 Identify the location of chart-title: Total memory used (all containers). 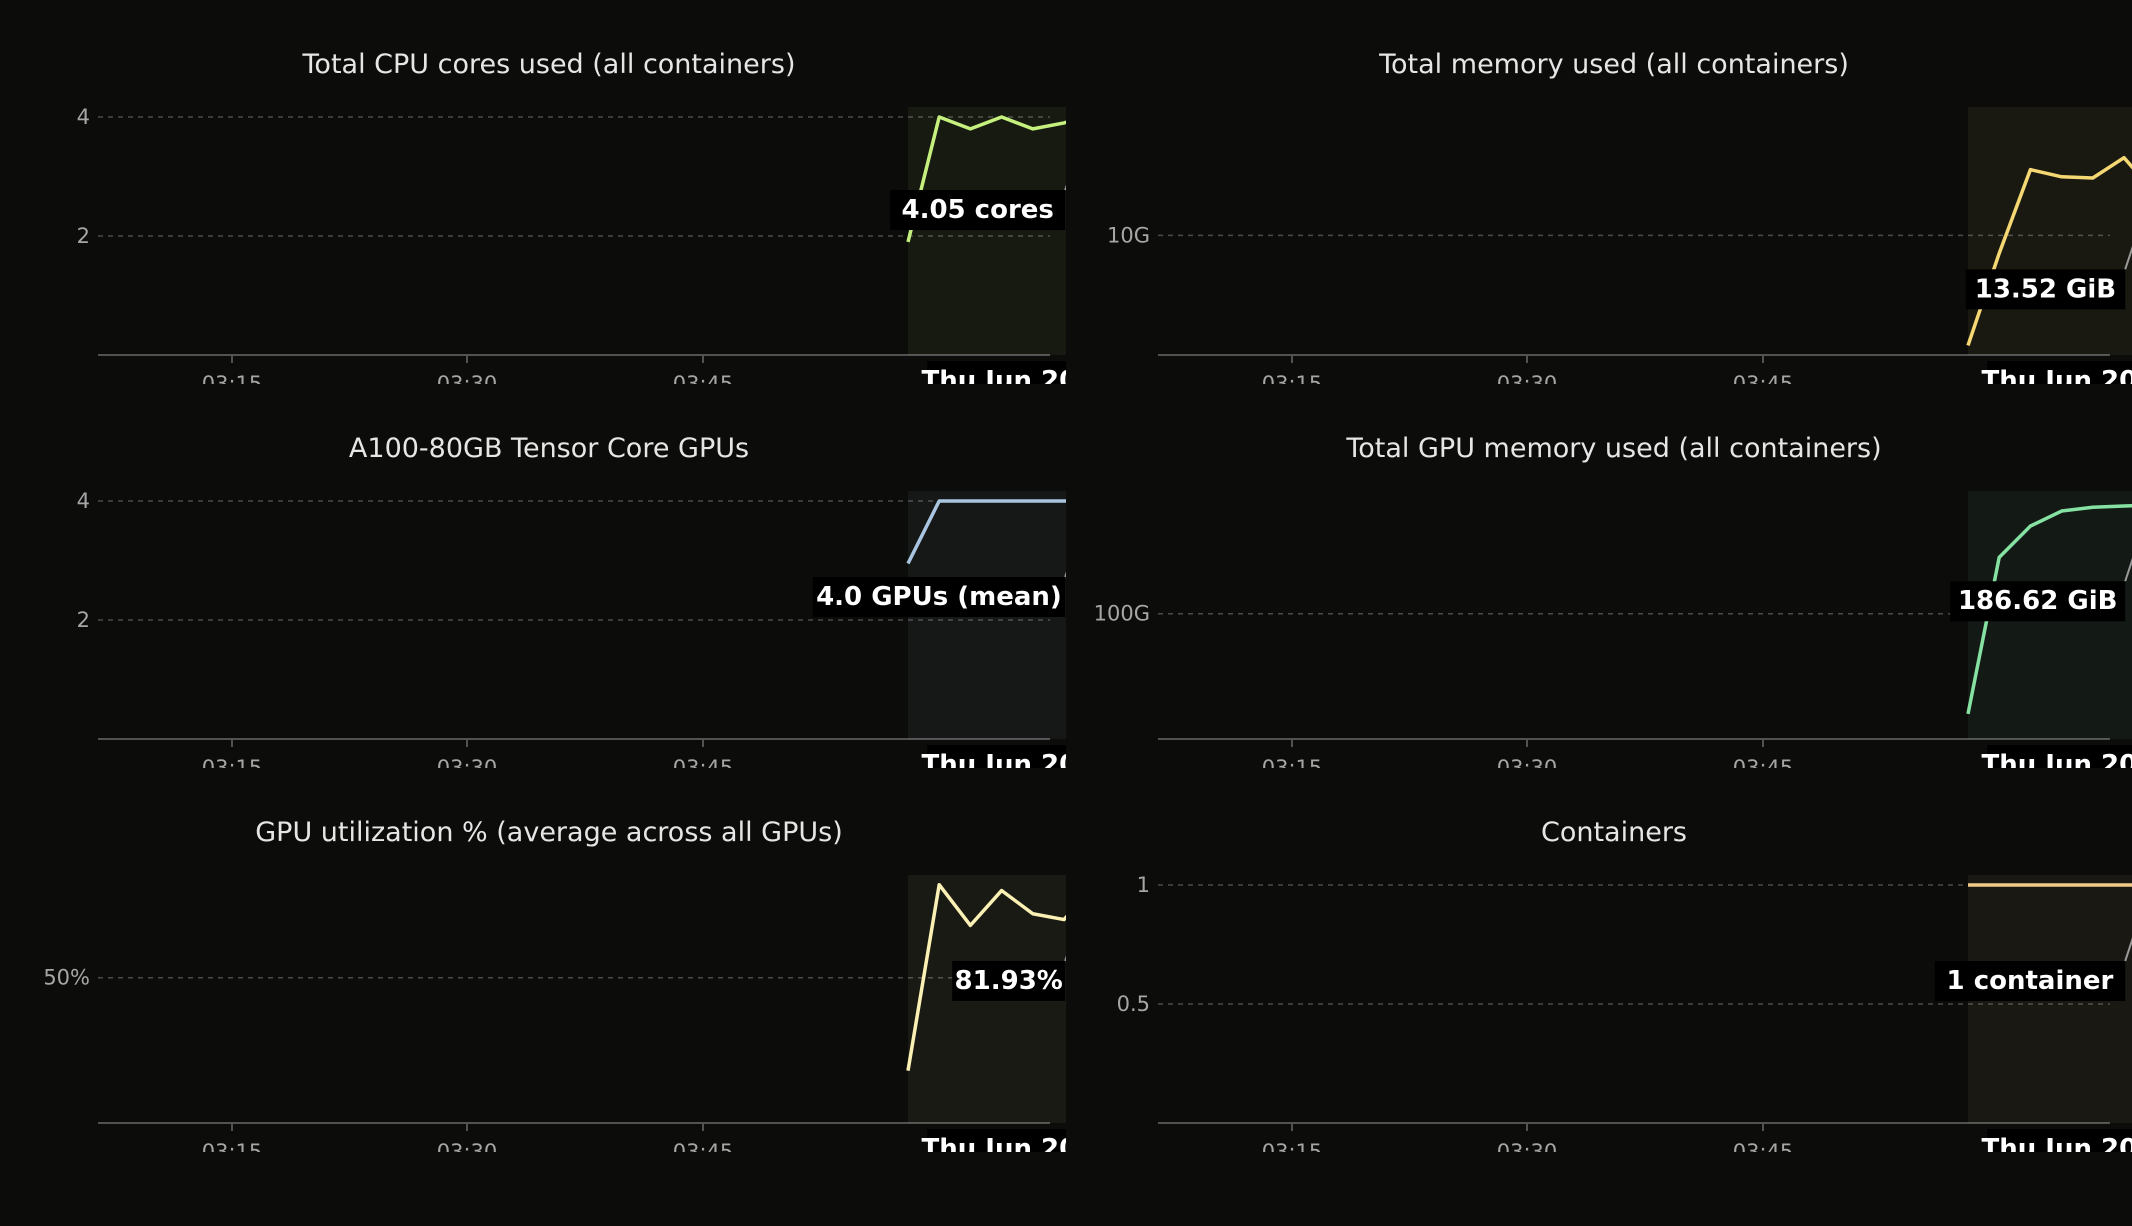
(1613, 64).